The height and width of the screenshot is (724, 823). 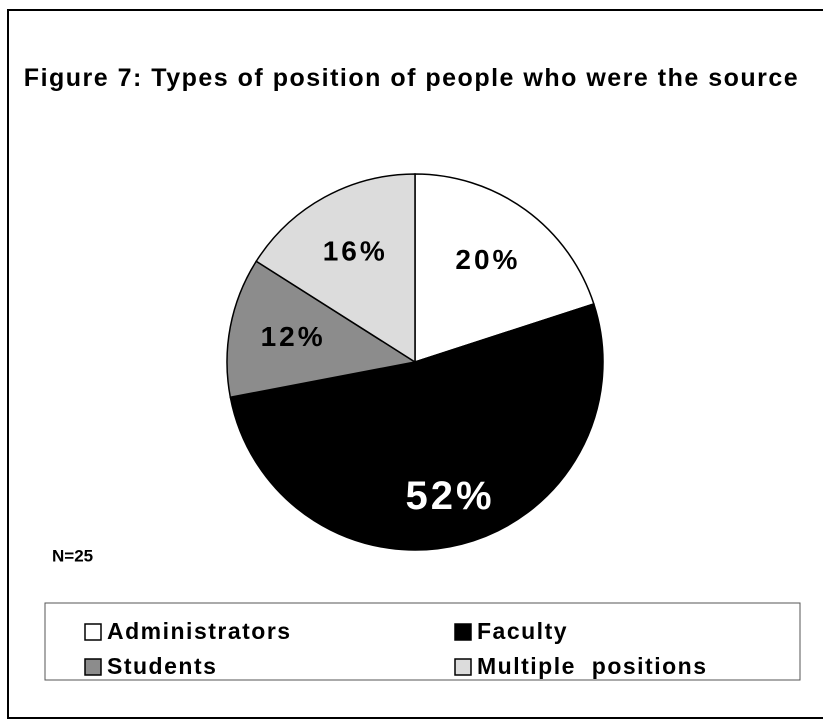 I want to click on legend-box, so click(x=422, y=641).